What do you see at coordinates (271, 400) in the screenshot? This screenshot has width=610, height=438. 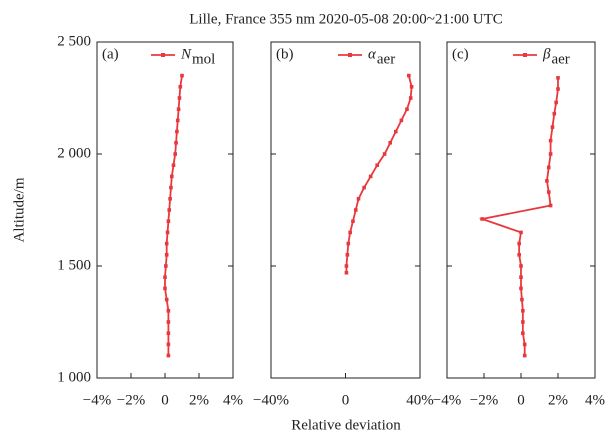 I see `x-tick-label: −40%` at bounding box center [271, 400].